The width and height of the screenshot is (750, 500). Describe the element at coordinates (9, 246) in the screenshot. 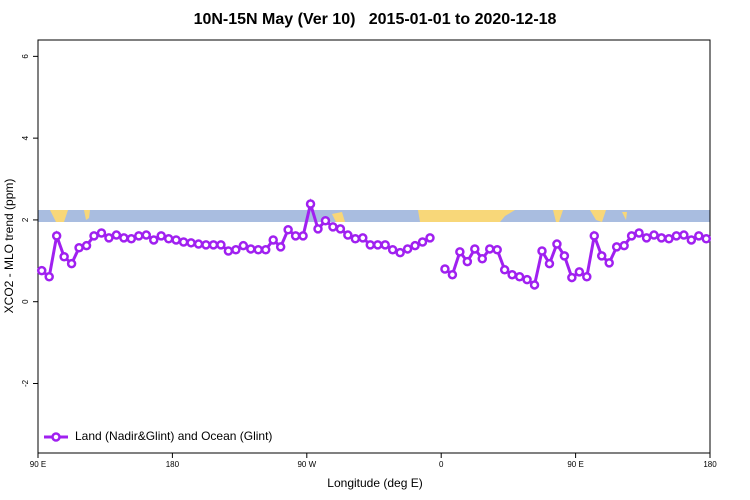

I see `y-axis-label: XCO2 - MLO trend (ppm)` at that location.